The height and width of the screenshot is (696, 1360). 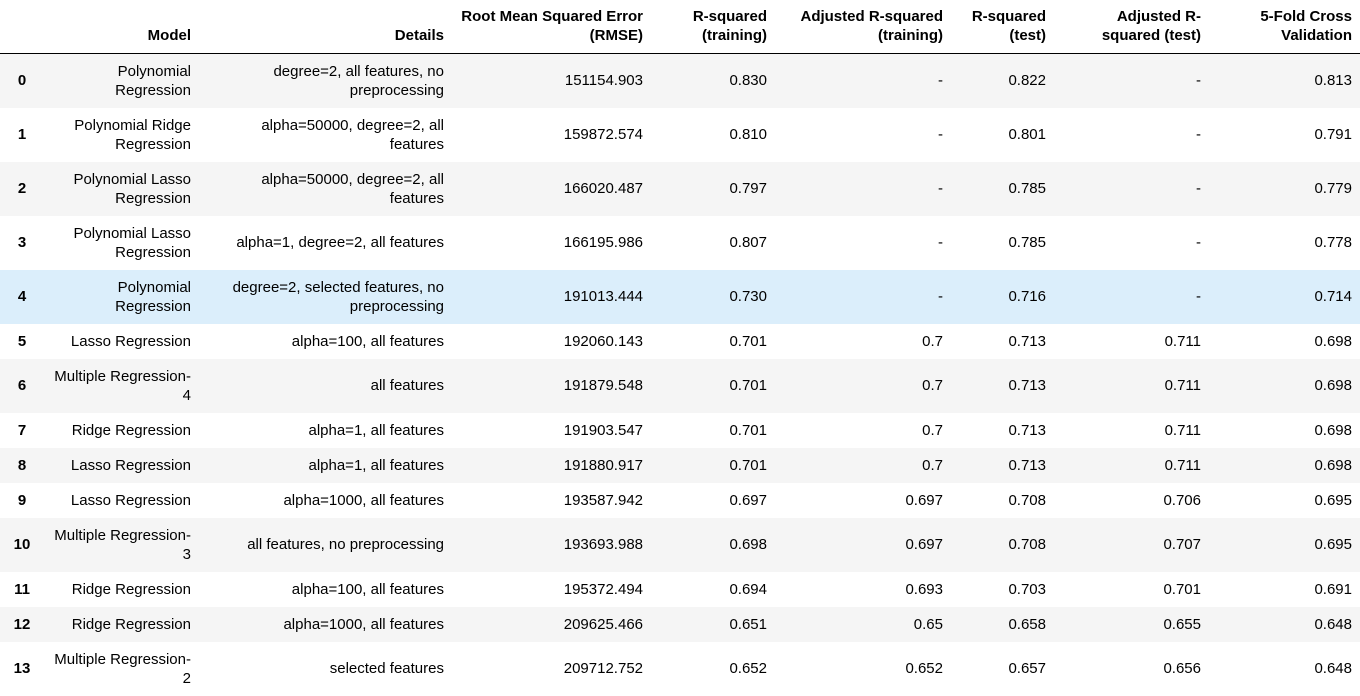 What do you see at coordinates (748, 589) in the screenshot?
I see `cell-r2-train: 0.694` at bounding box center [748, 589].